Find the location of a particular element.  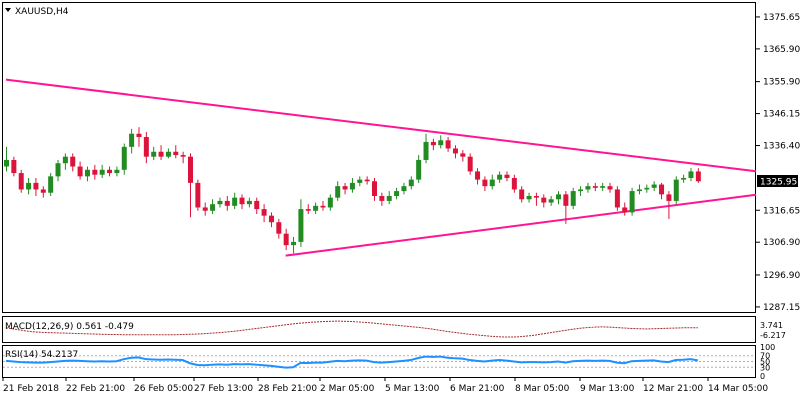

price-tick-label: 1375.65 is located at coordinates (781, 18).